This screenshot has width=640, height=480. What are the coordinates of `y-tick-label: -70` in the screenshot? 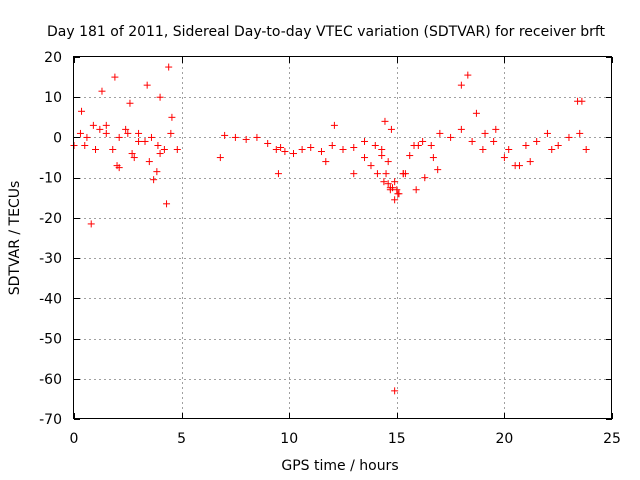 It's located at (50, 420).